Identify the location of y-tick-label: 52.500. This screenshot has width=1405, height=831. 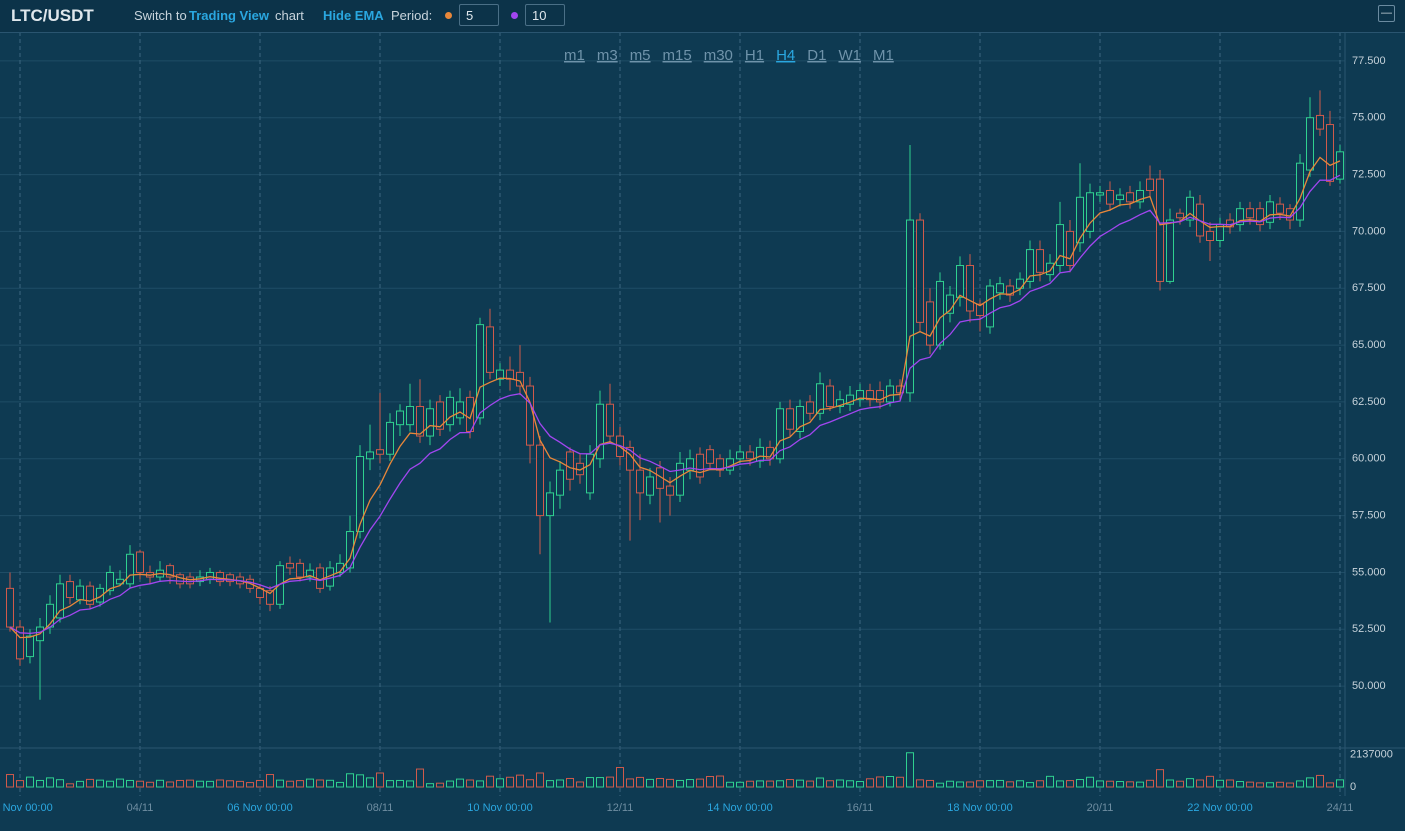
(1369, 629).